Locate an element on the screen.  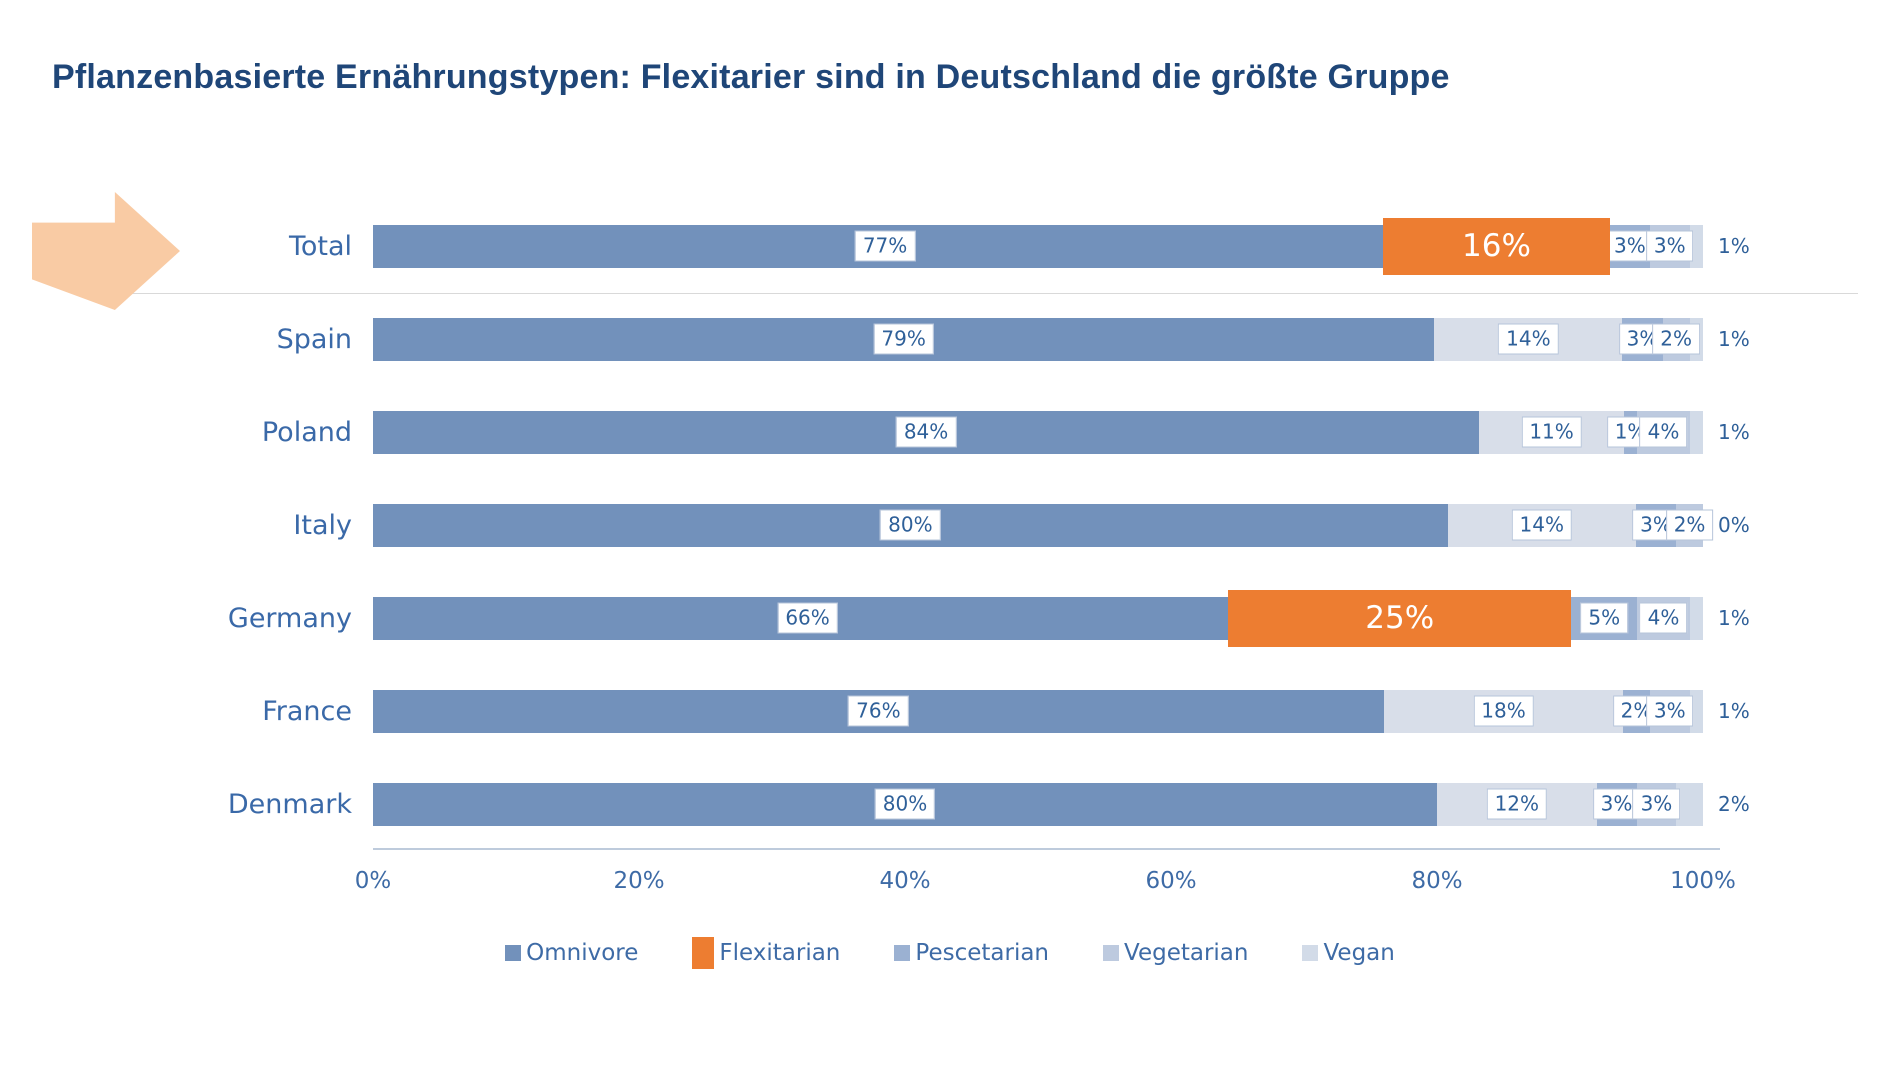
legend-item-pescetarian: Pescetarian is located at coordinates (971, 953).